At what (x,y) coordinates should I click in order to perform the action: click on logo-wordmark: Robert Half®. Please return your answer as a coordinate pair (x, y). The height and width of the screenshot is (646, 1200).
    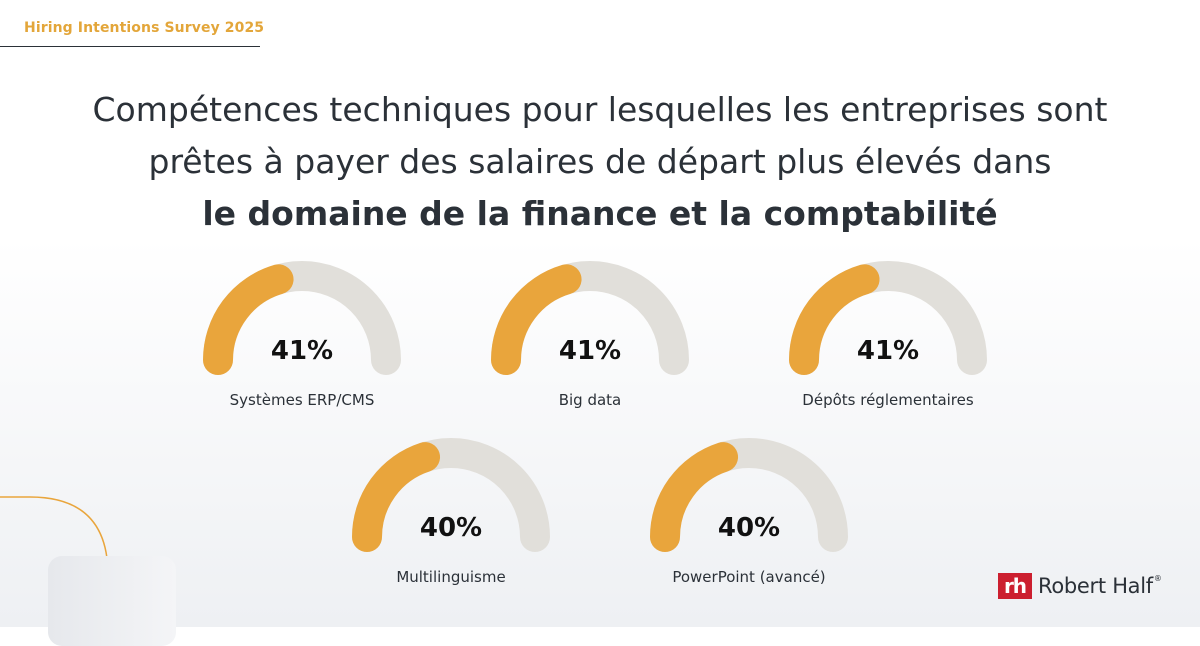
    Looking at the image, I should click on (1100, 586).